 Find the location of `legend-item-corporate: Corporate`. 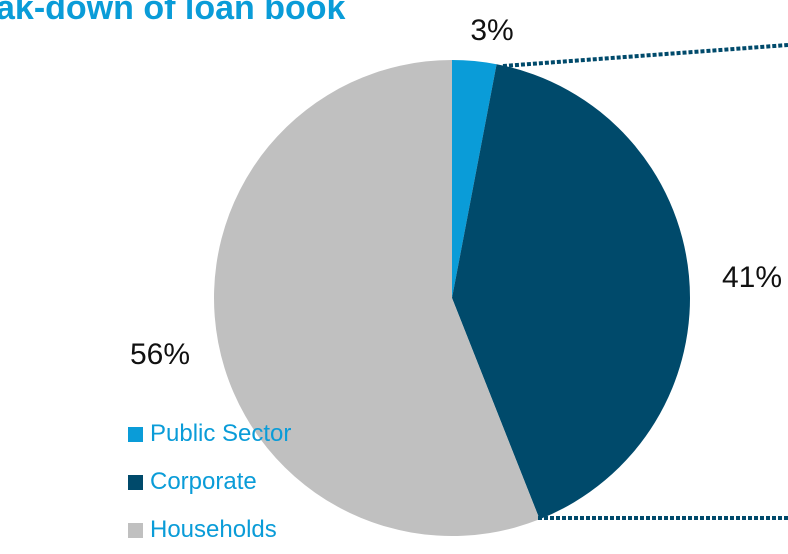

legend-item-corporate: Corporate is located at coordinates (209, 482).